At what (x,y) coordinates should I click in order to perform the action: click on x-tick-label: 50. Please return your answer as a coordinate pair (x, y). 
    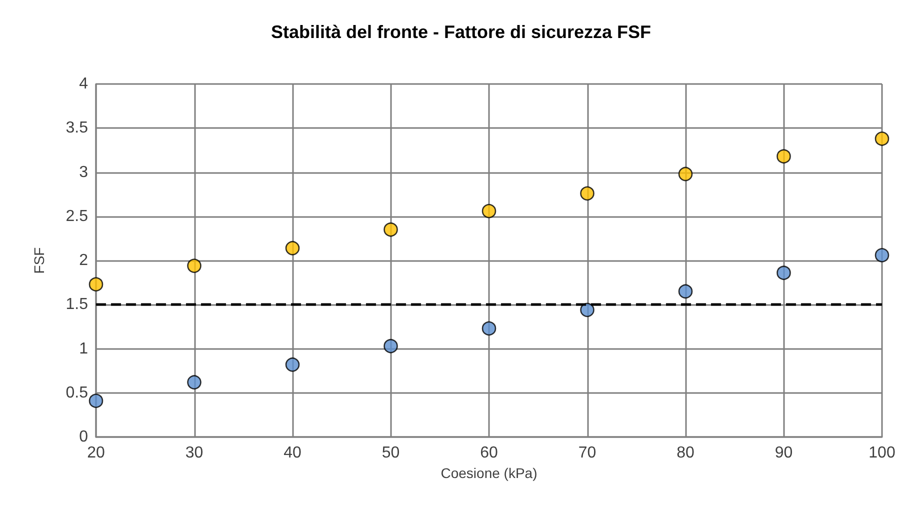
    Looking at the image, I should click on (391, 453).